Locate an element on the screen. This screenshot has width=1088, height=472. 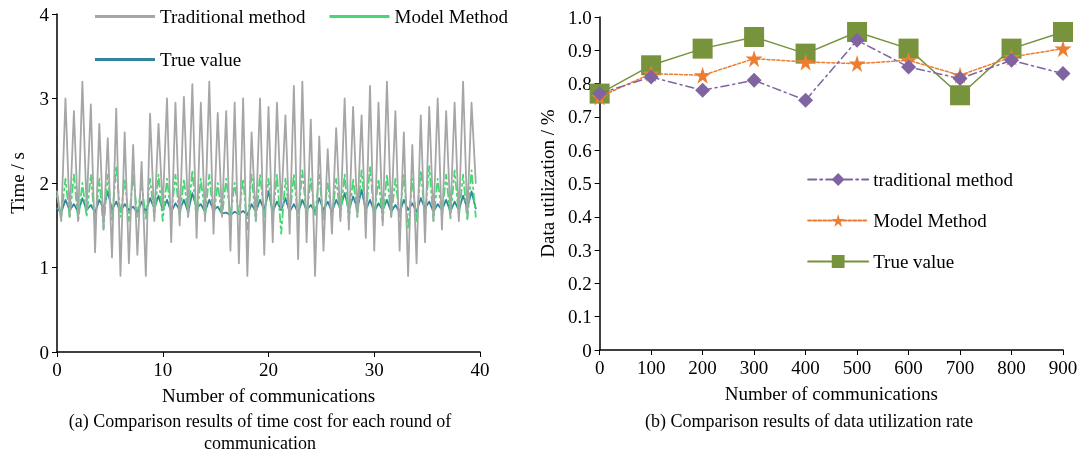
x-tick-label: 400 is located at coordinates (805, 367).